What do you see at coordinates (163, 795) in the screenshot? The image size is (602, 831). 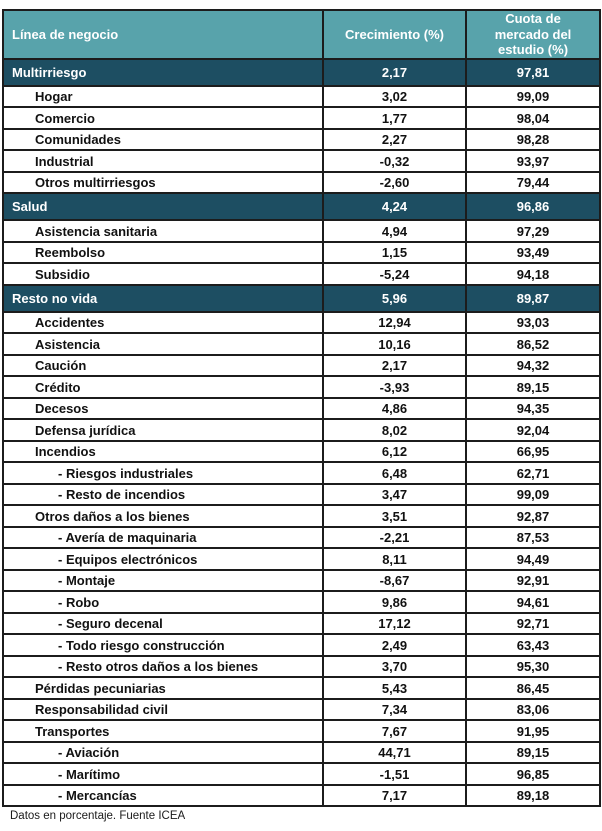 I see `row-label: - Mercancías` at bounding box center [163, 795].